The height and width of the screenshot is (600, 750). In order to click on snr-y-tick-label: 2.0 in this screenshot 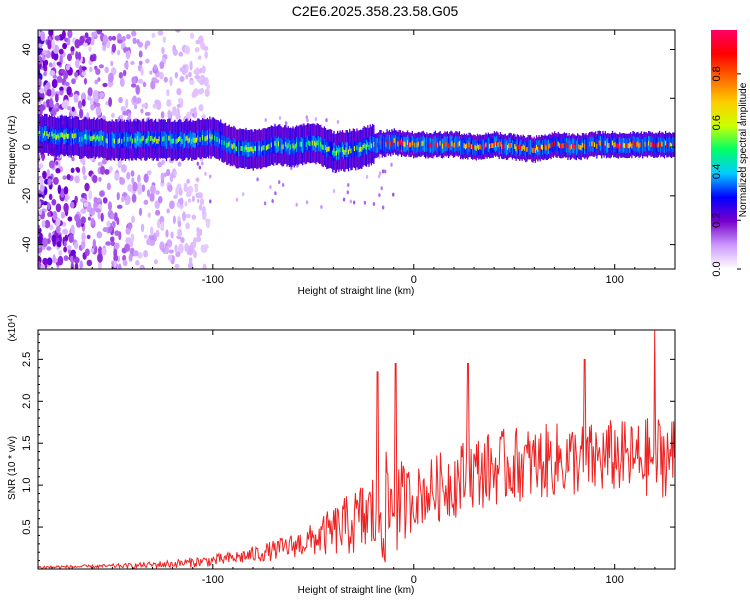, I will do `click(27, 401)`.